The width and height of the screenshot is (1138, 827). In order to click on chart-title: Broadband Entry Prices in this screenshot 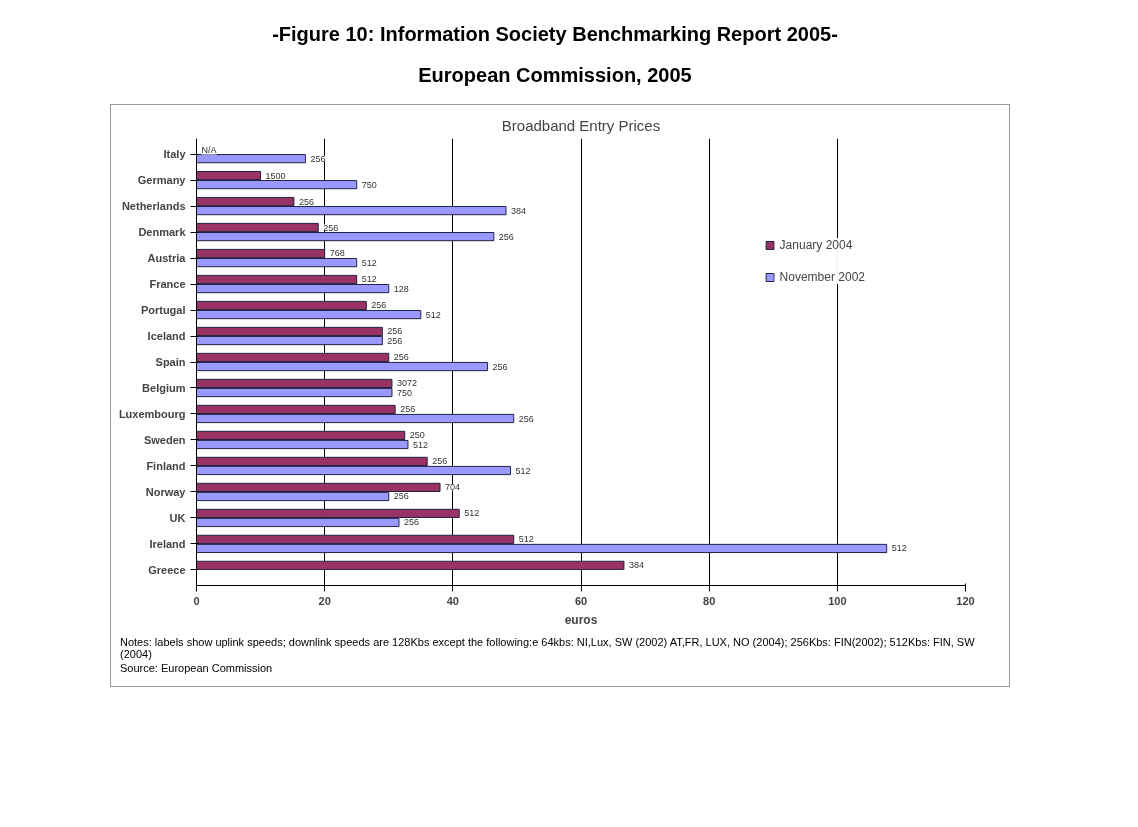, I will do `click(581, 125)`.